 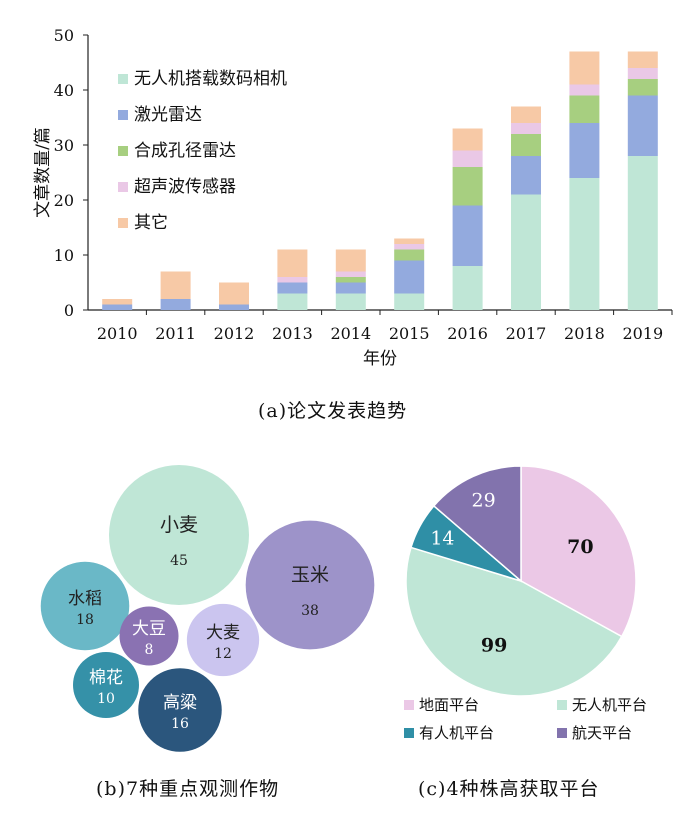 What do you see at coordinates (149, 650) in the screenshot?
I see `bubble-value: 8` at bounding box center [149, 650].